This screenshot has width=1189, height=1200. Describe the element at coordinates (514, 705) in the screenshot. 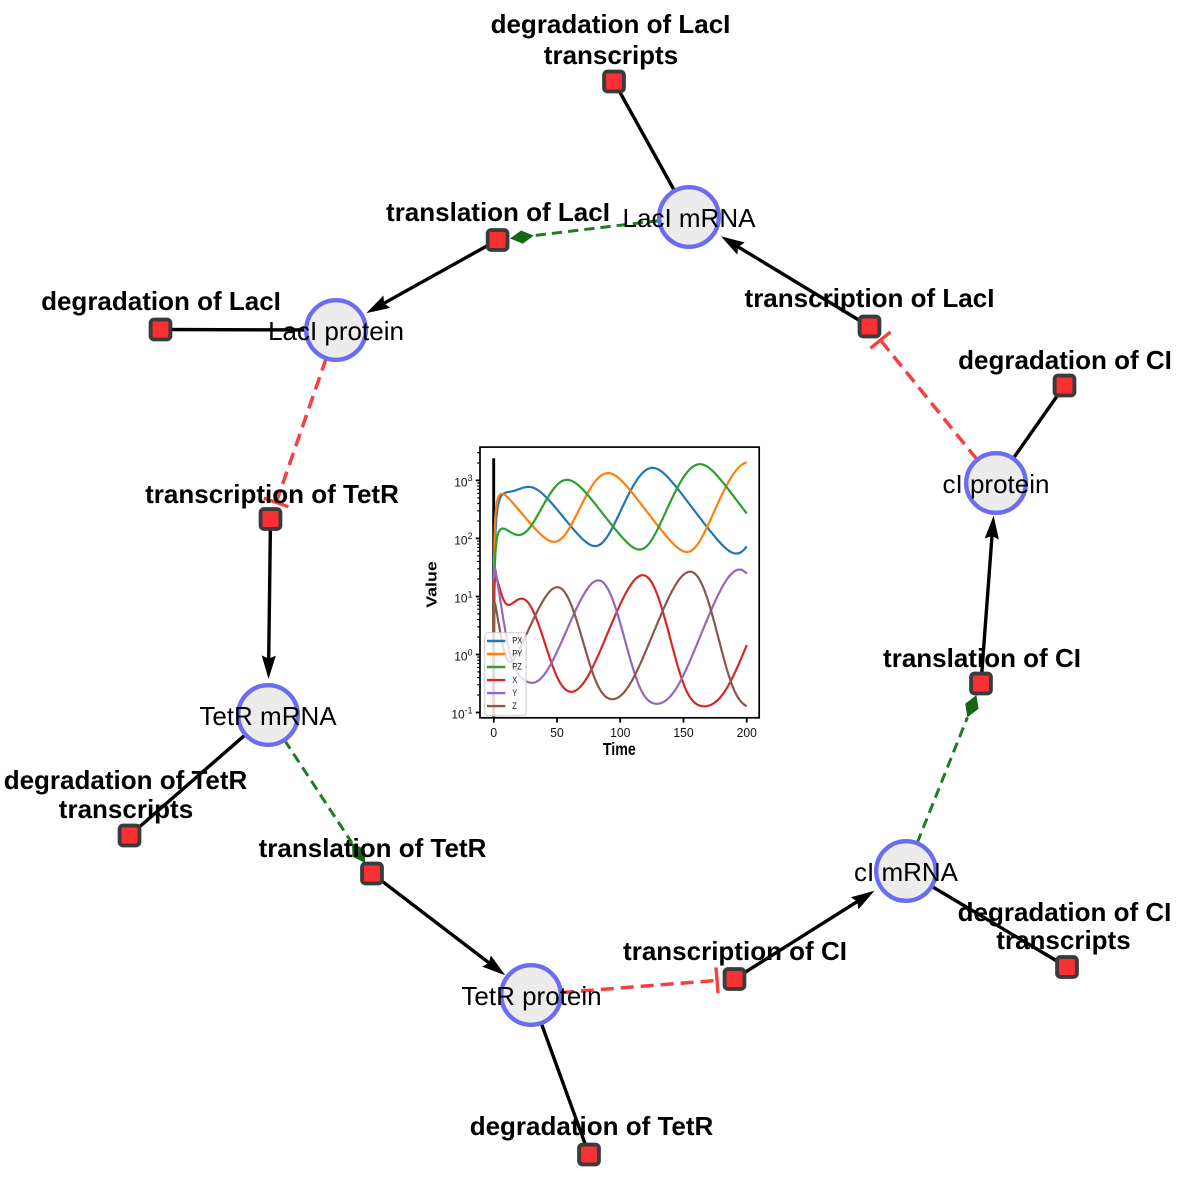

I see `svg-text: Z` at that location.